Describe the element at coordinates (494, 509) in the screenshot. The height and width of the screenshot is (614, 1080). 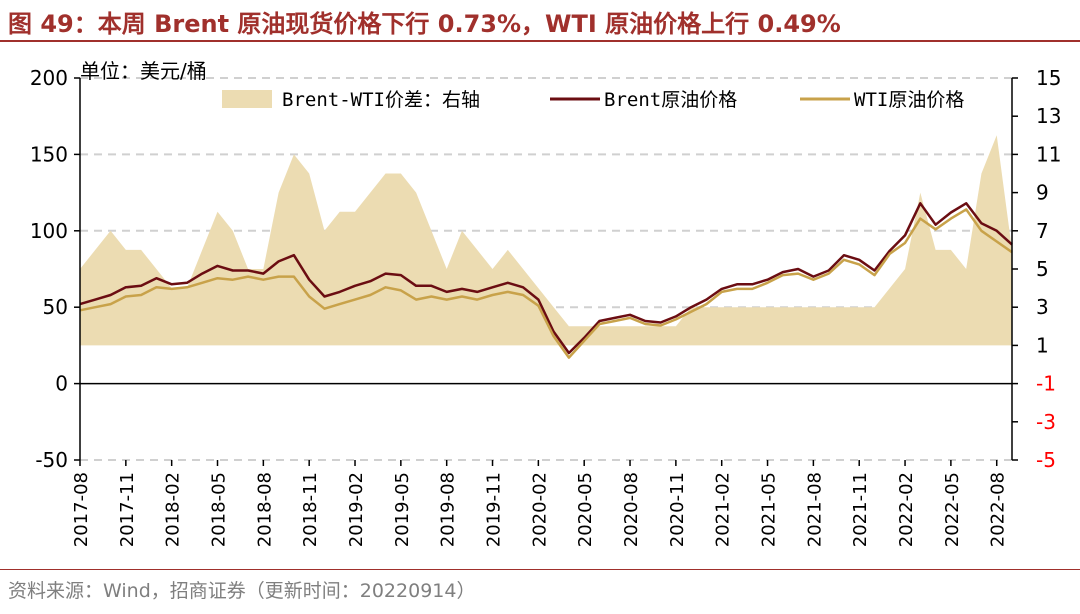
I see `x-tick-label: 2019-11` at that location.